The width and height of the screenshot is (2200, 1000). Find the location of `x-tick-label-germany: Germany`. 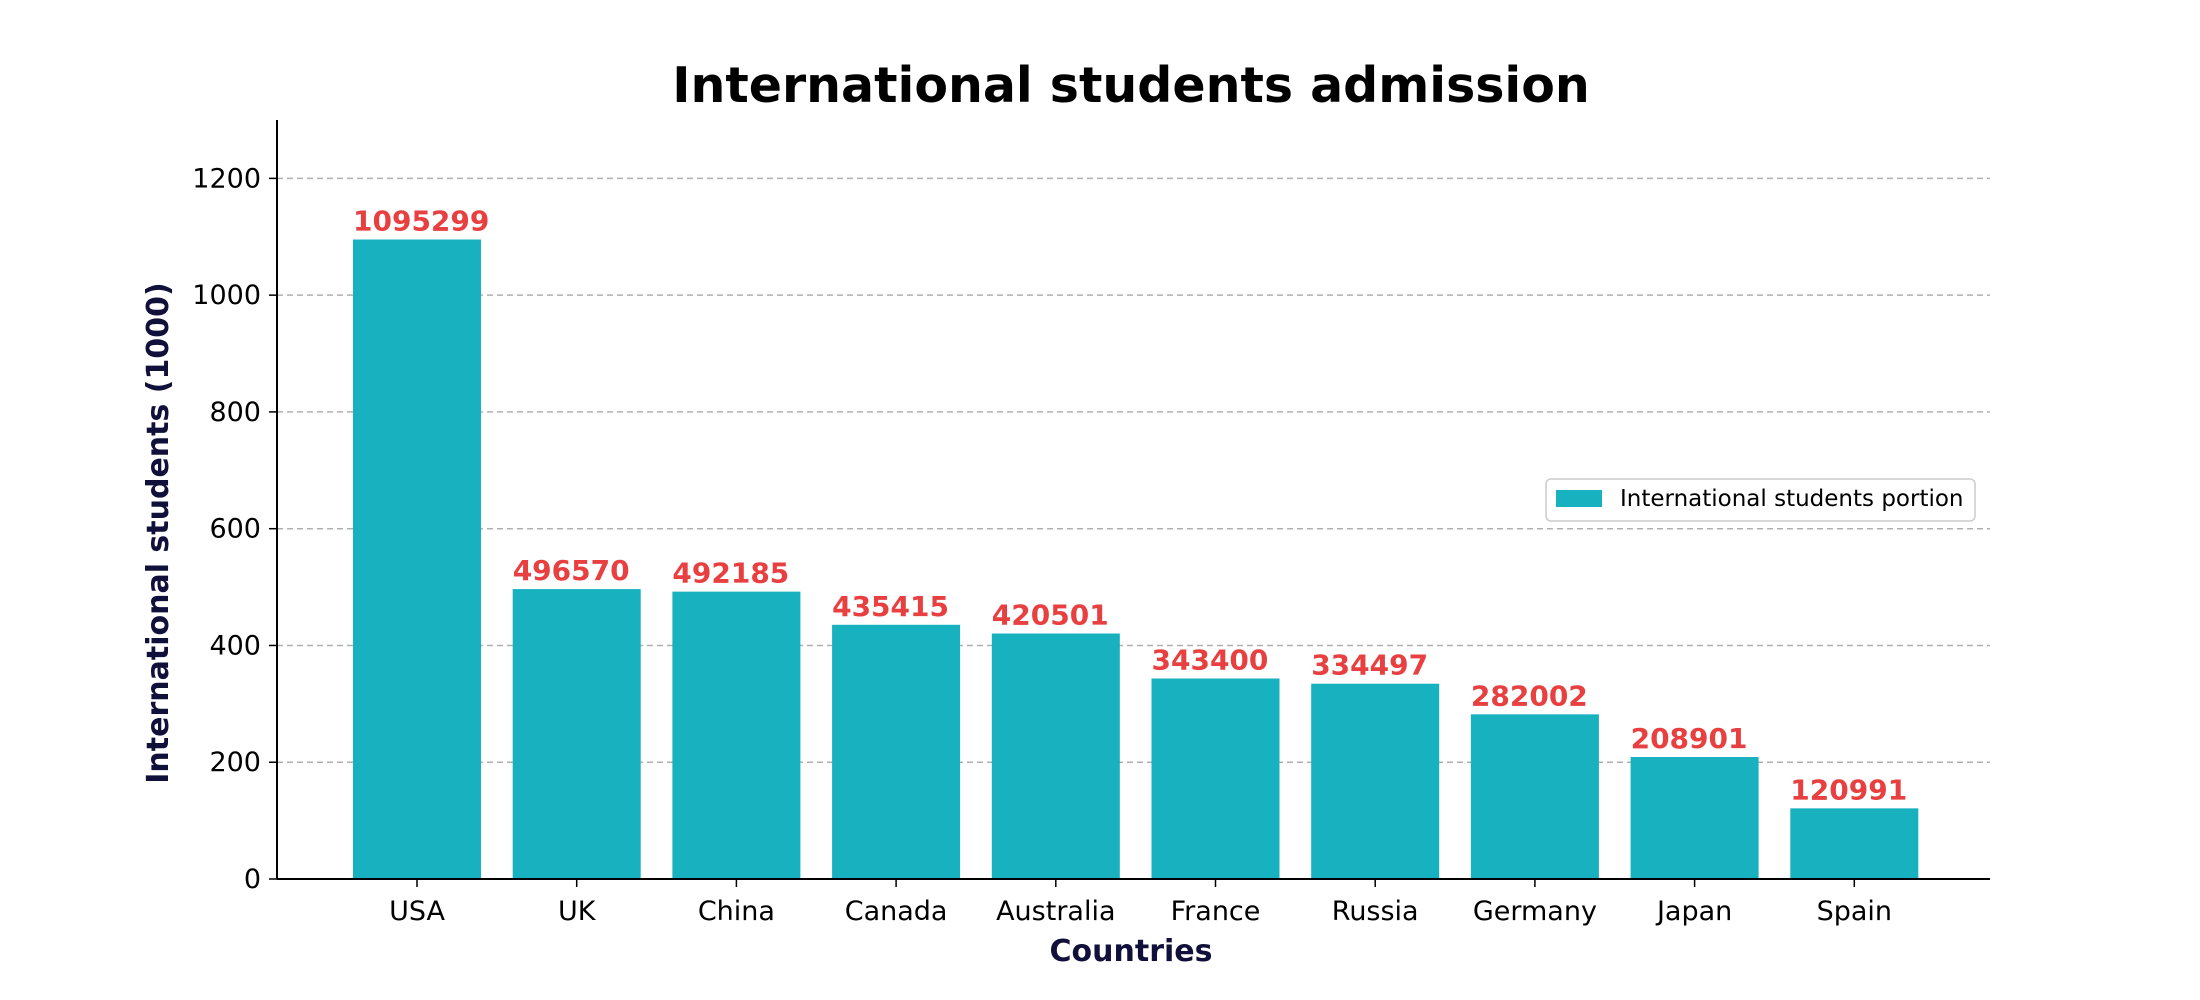

x-tick-label-germany: Germany is located at coordinates (1535, 911).